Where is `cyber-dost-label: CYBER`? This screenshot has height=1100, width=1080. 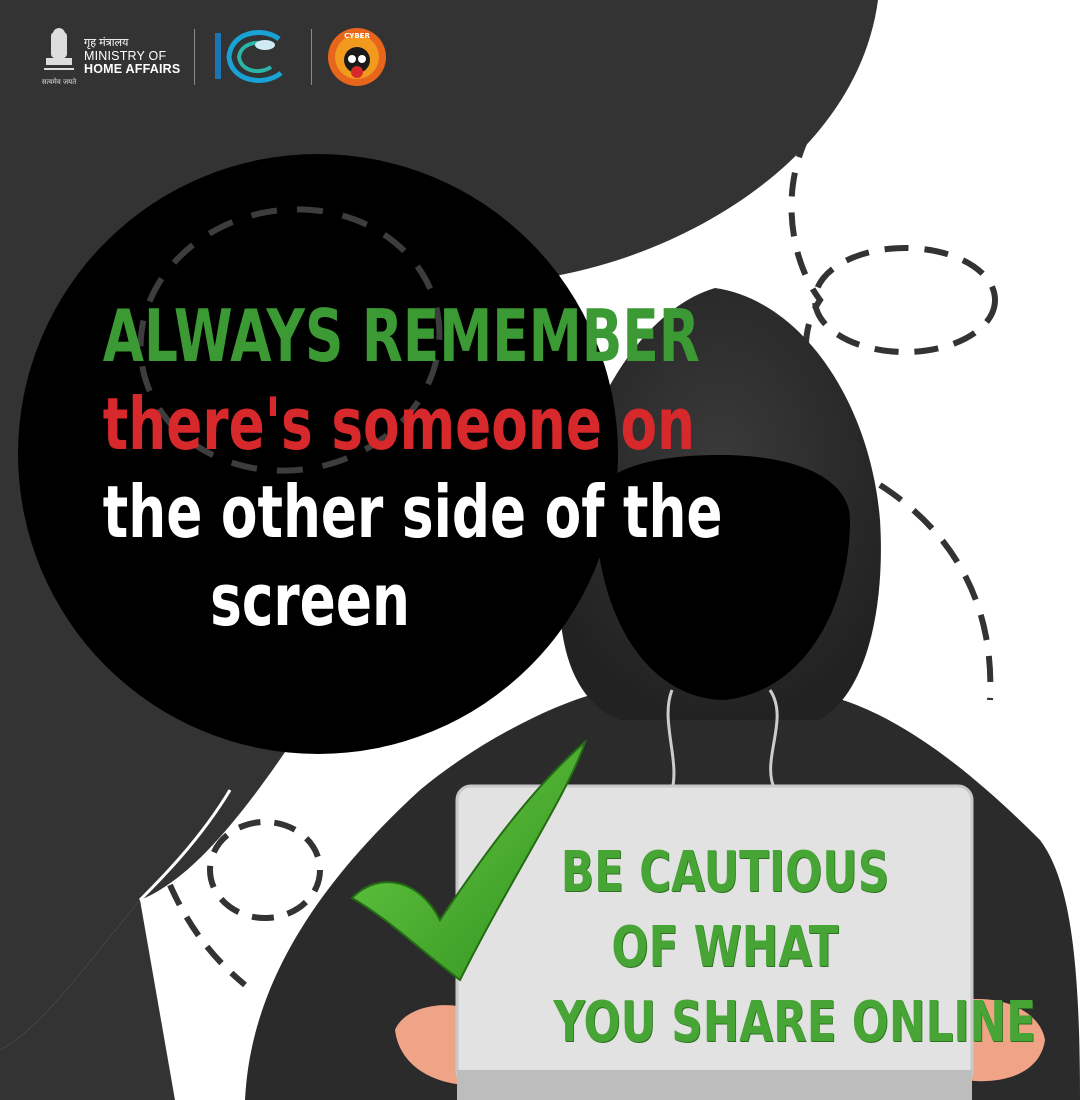 cyber-dost-label: CYBER is located at coordinates (358, 36).